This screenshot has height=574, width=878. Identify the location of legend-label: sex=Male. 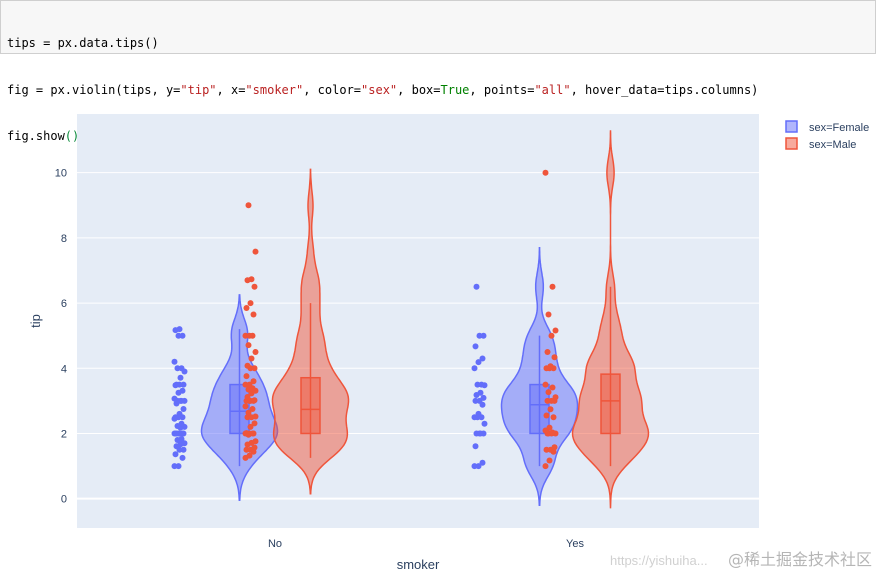
(832, 145).